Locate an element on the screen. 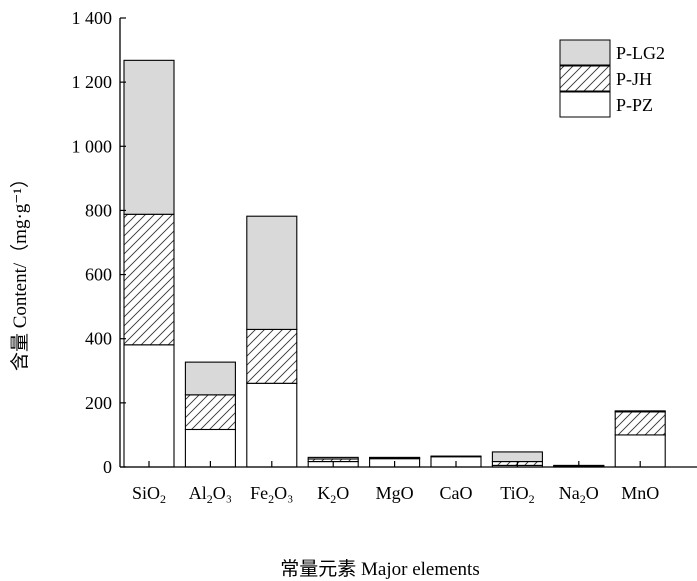  y-tick-label: 600 is located at coordinates (98, 275).